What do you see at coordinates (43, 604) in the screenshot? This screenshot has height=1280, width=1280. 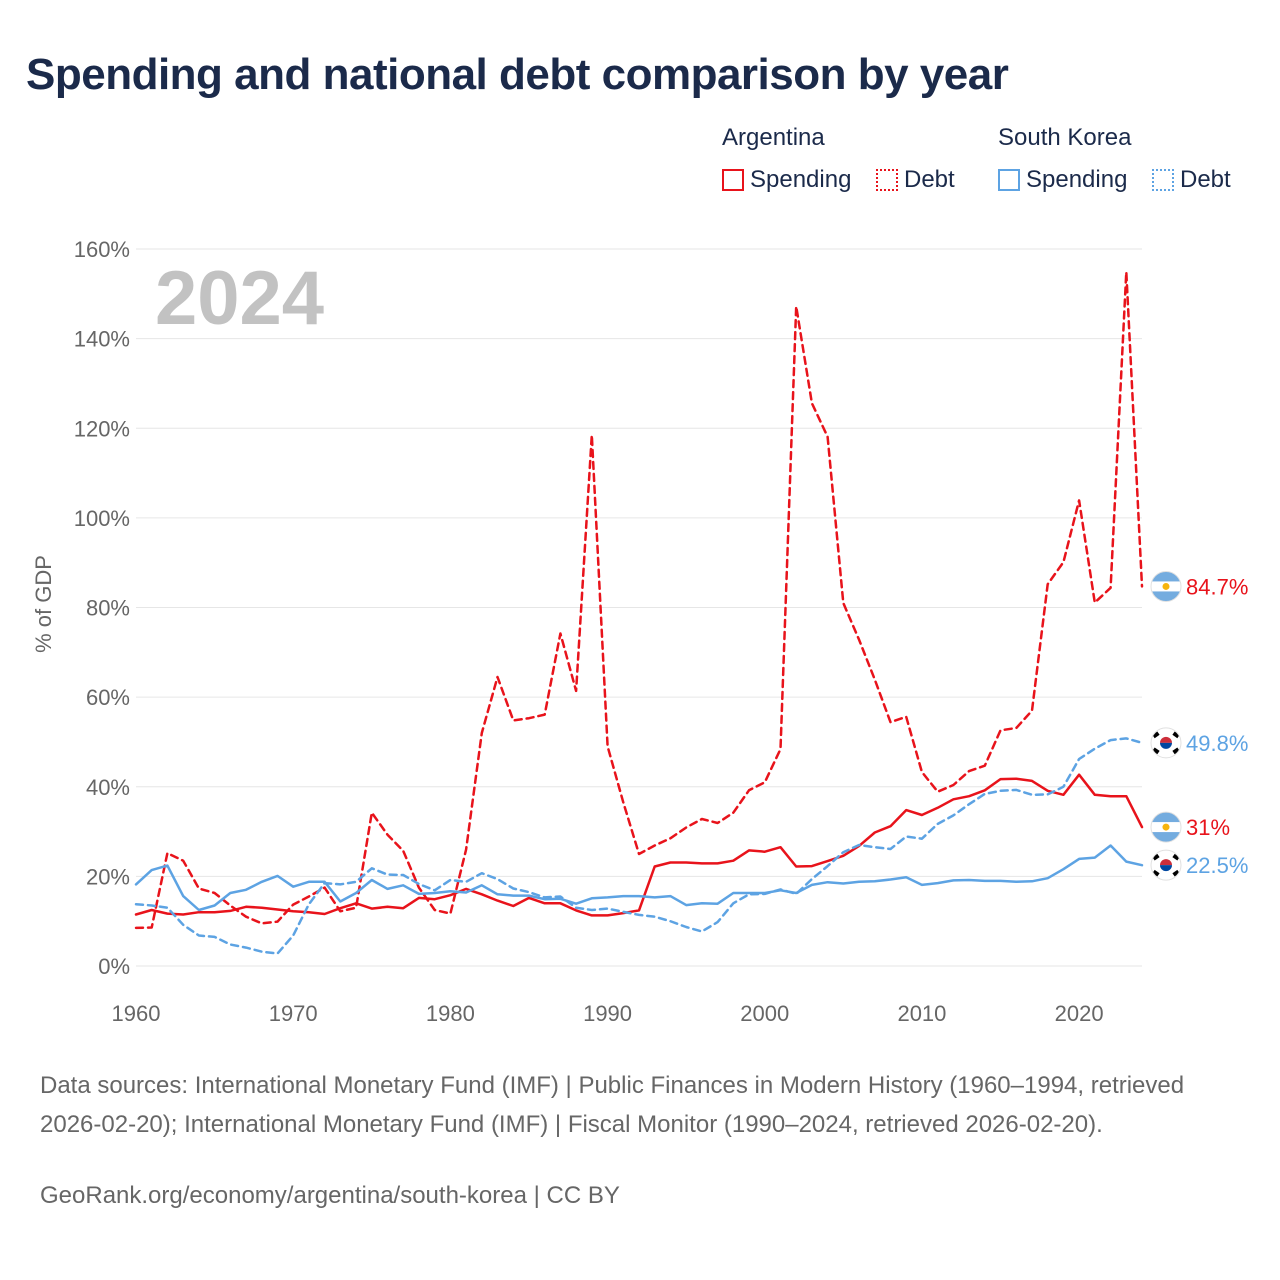 I see `y-axis-label: % of GDP` at bounding box center [43, 604].